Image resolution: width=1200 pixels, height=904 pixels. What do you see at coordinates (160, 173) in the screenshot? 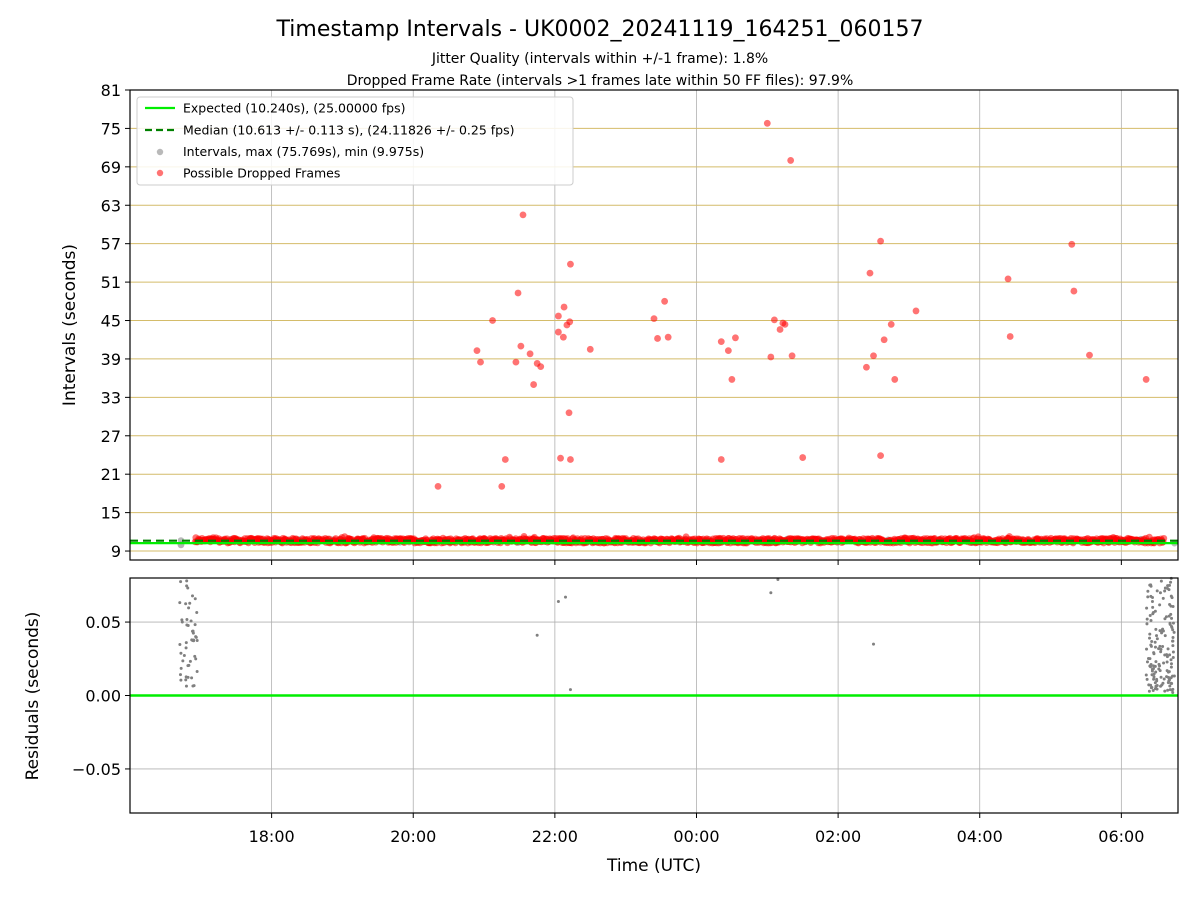
I see `legend-marker-dropped` at bounding box center [160, 173].